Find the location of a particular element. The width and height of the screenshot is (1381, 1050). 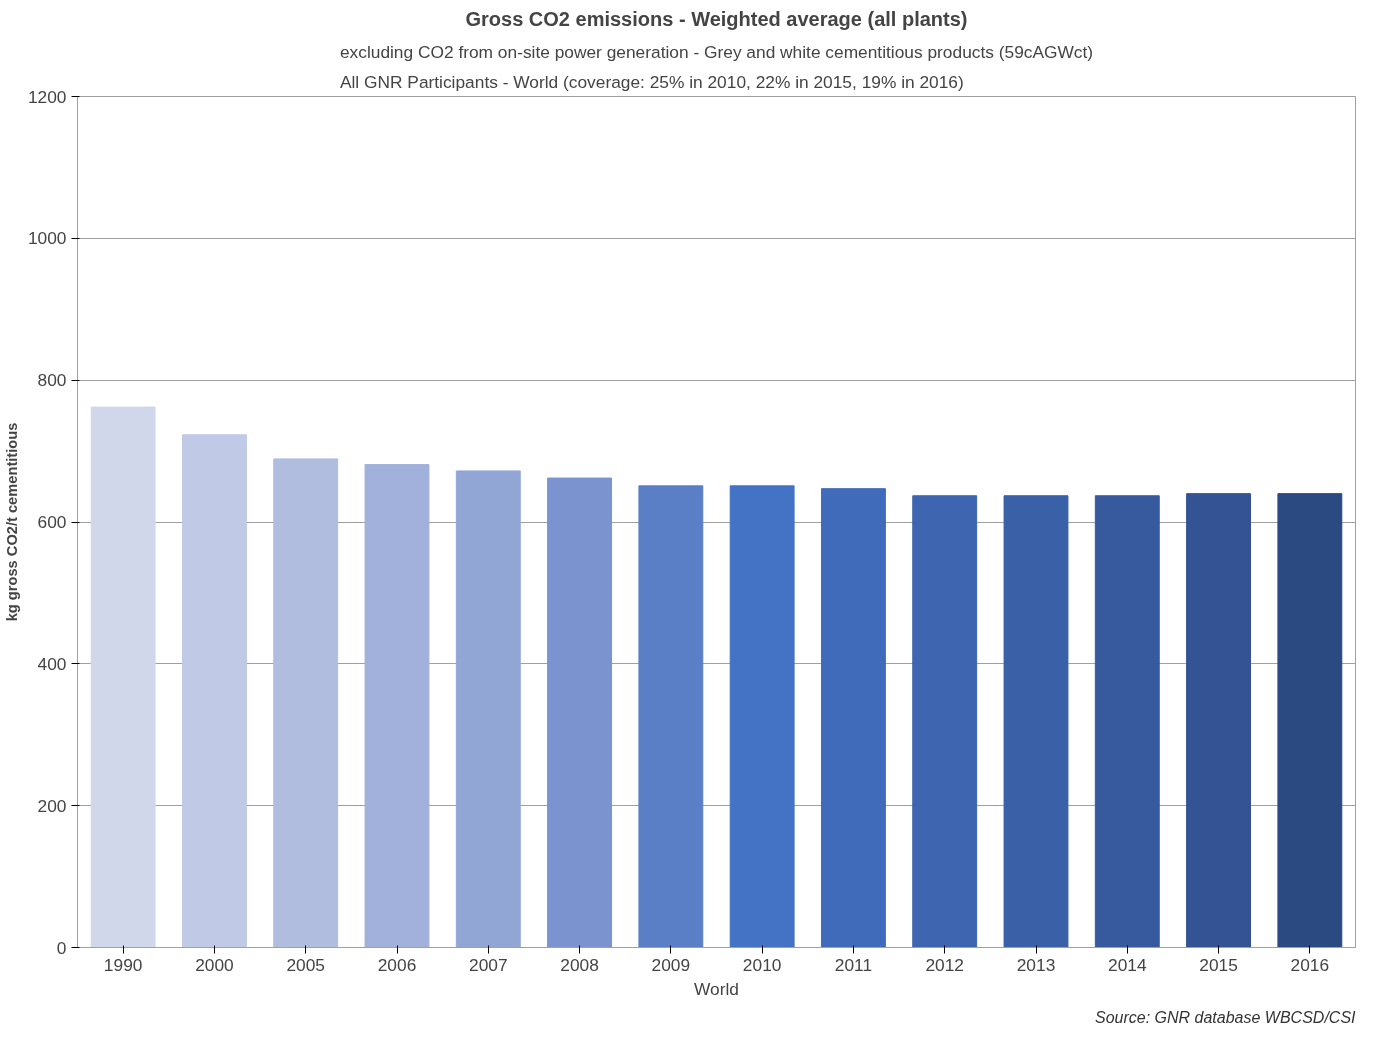

y-tick-label: 600 is located at coordinates (52, 522).